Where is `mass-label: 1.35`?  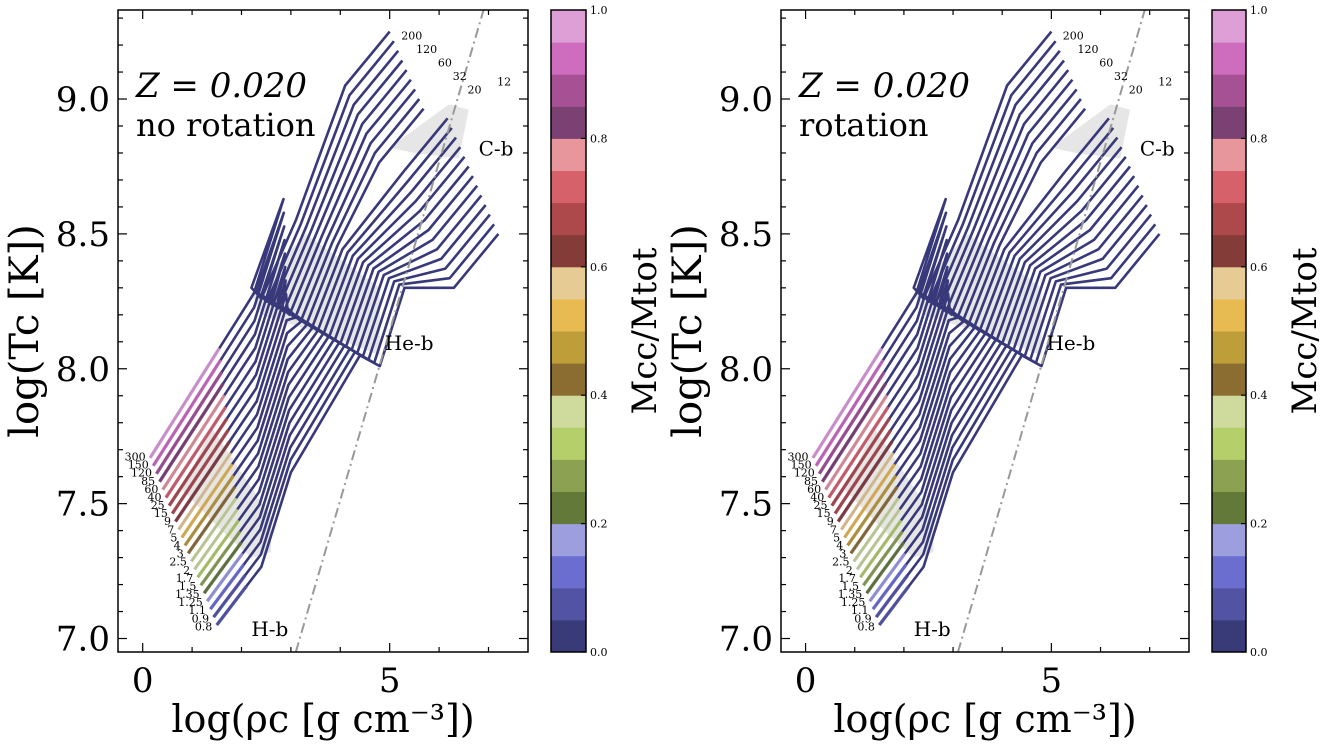
mass-label: 1.35 is located at coordinates (850, 594).